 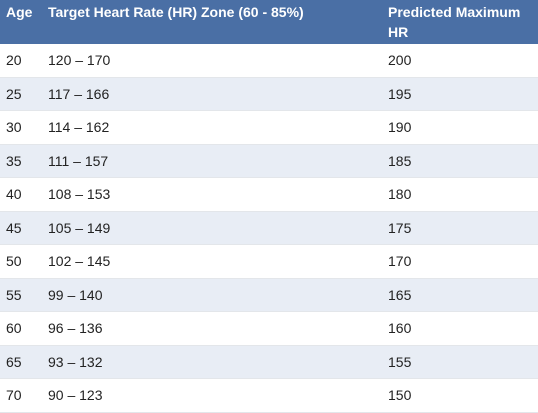 I want to click on cell-predicted-max: 175, so click(x=460, y=228).